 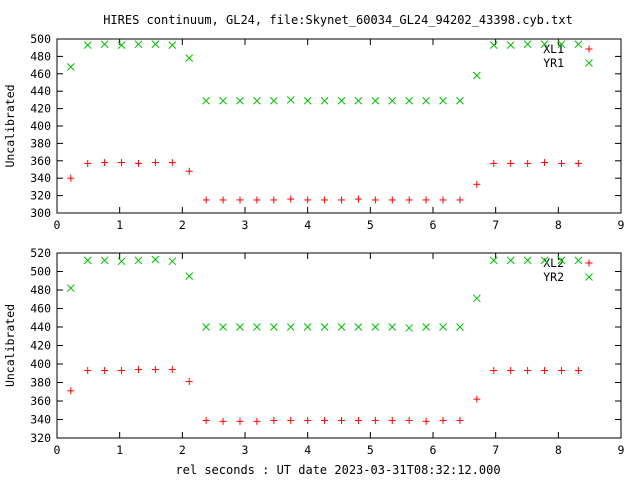 What do you see at coordinates (40, 143) in the screenshot?
I see `y-tick-label: 380` at bounding box center [40, 143].